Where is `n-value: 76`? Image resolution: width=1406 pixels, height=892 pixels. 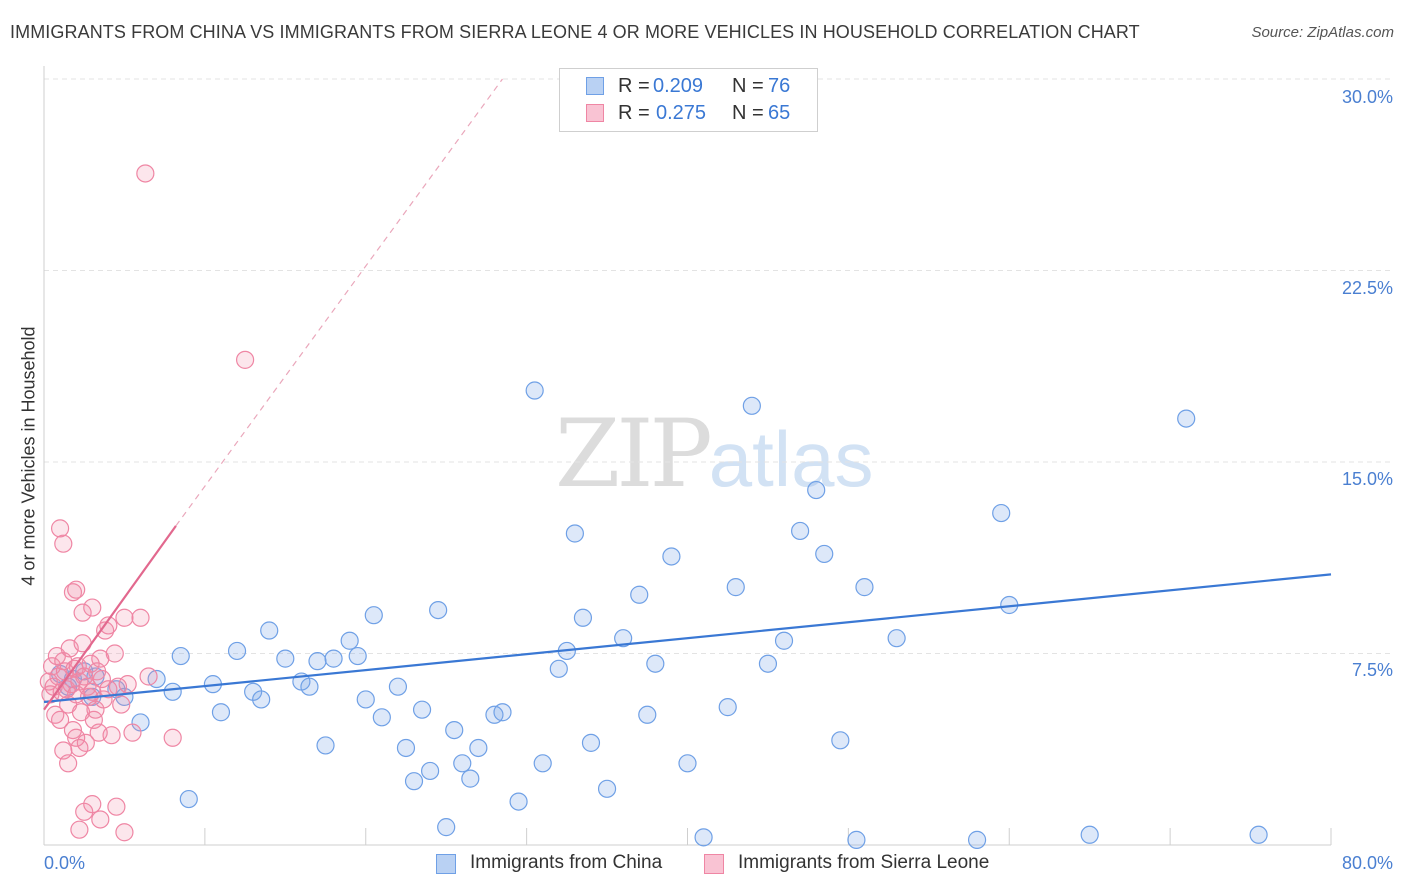 n-value: 76 is located at coordinates (779, 86).